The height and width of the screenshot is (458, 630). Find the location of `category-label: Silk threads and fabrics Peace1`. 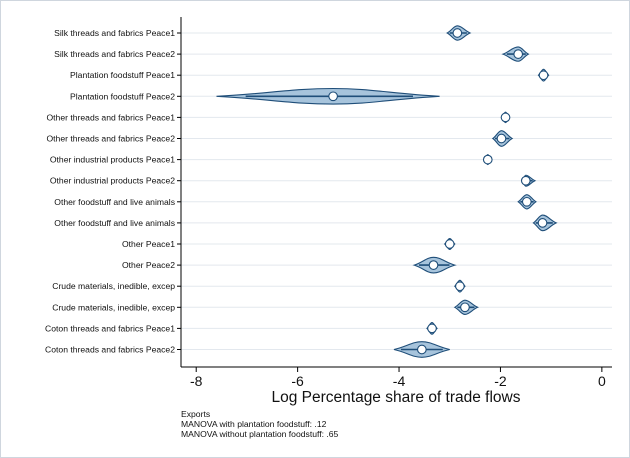

category-label: Silk threads and fabrics Peace1 is located at coordinates (114, 33).